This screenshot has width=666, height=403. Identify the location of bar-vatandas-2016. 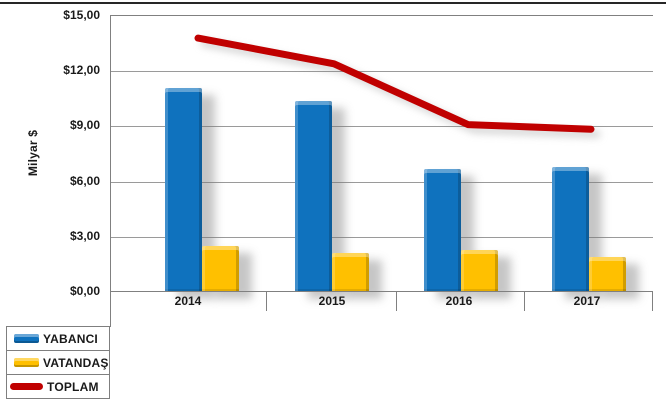
(479, 270).